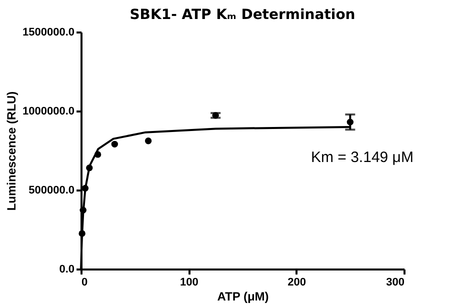 This screenshot has height=307, width=450. Describe the element at coordinates (85, 282) in the screenshot. I see `x-tick-label: 0` at that location.